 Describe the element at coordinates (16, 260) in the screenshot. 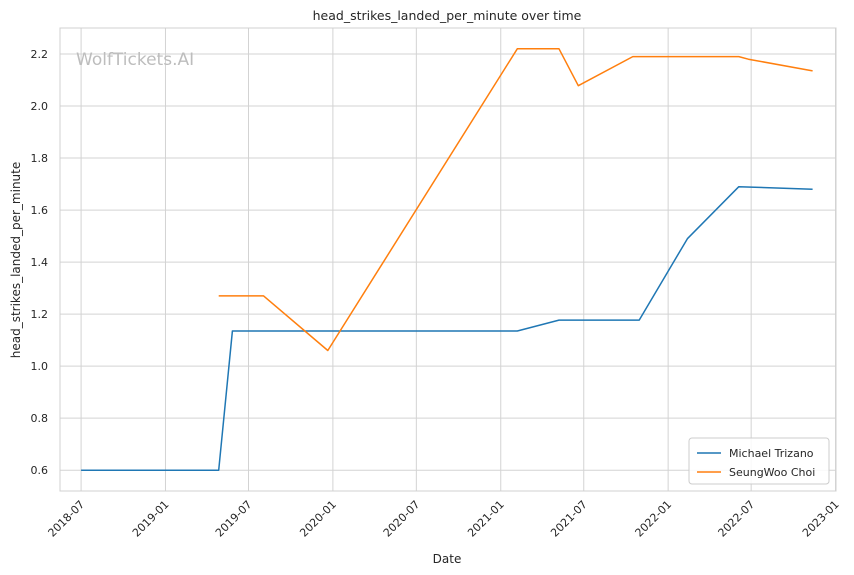

I see `y-axis-label: head_strikes_landed_per_minute` at that location.